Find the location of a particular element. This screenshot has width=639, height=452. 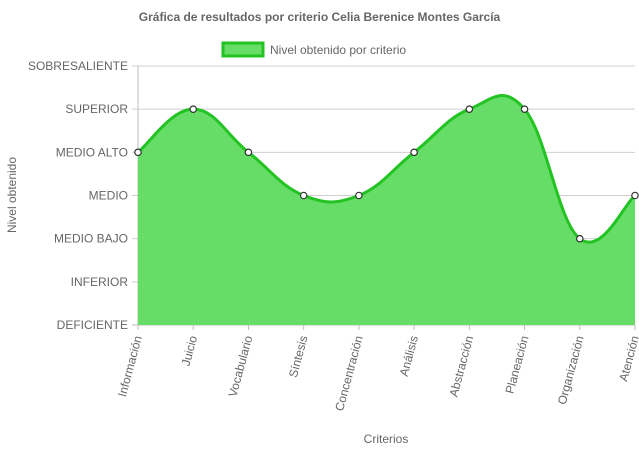

legend-swatch is located at coordinates (243, 49).